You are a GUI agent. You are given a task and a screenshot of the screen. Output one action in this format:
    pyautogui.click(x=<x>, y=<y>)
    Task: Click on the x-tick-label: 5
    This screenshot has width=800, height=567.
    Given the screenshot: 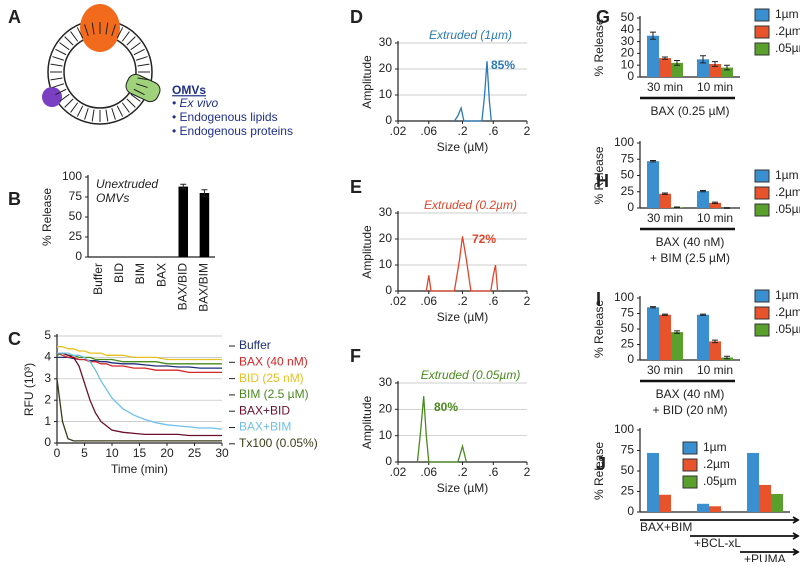 What is the action you would take?
    pyautogui.click(x=84, y=453)
    